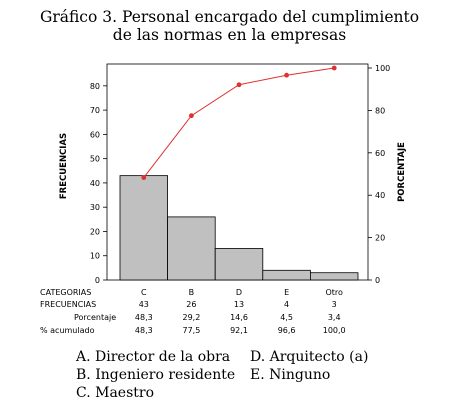  Describe the element at coordinates (239, 292) in the screenshot. I see `table-cell-categories-d: D` at that location.